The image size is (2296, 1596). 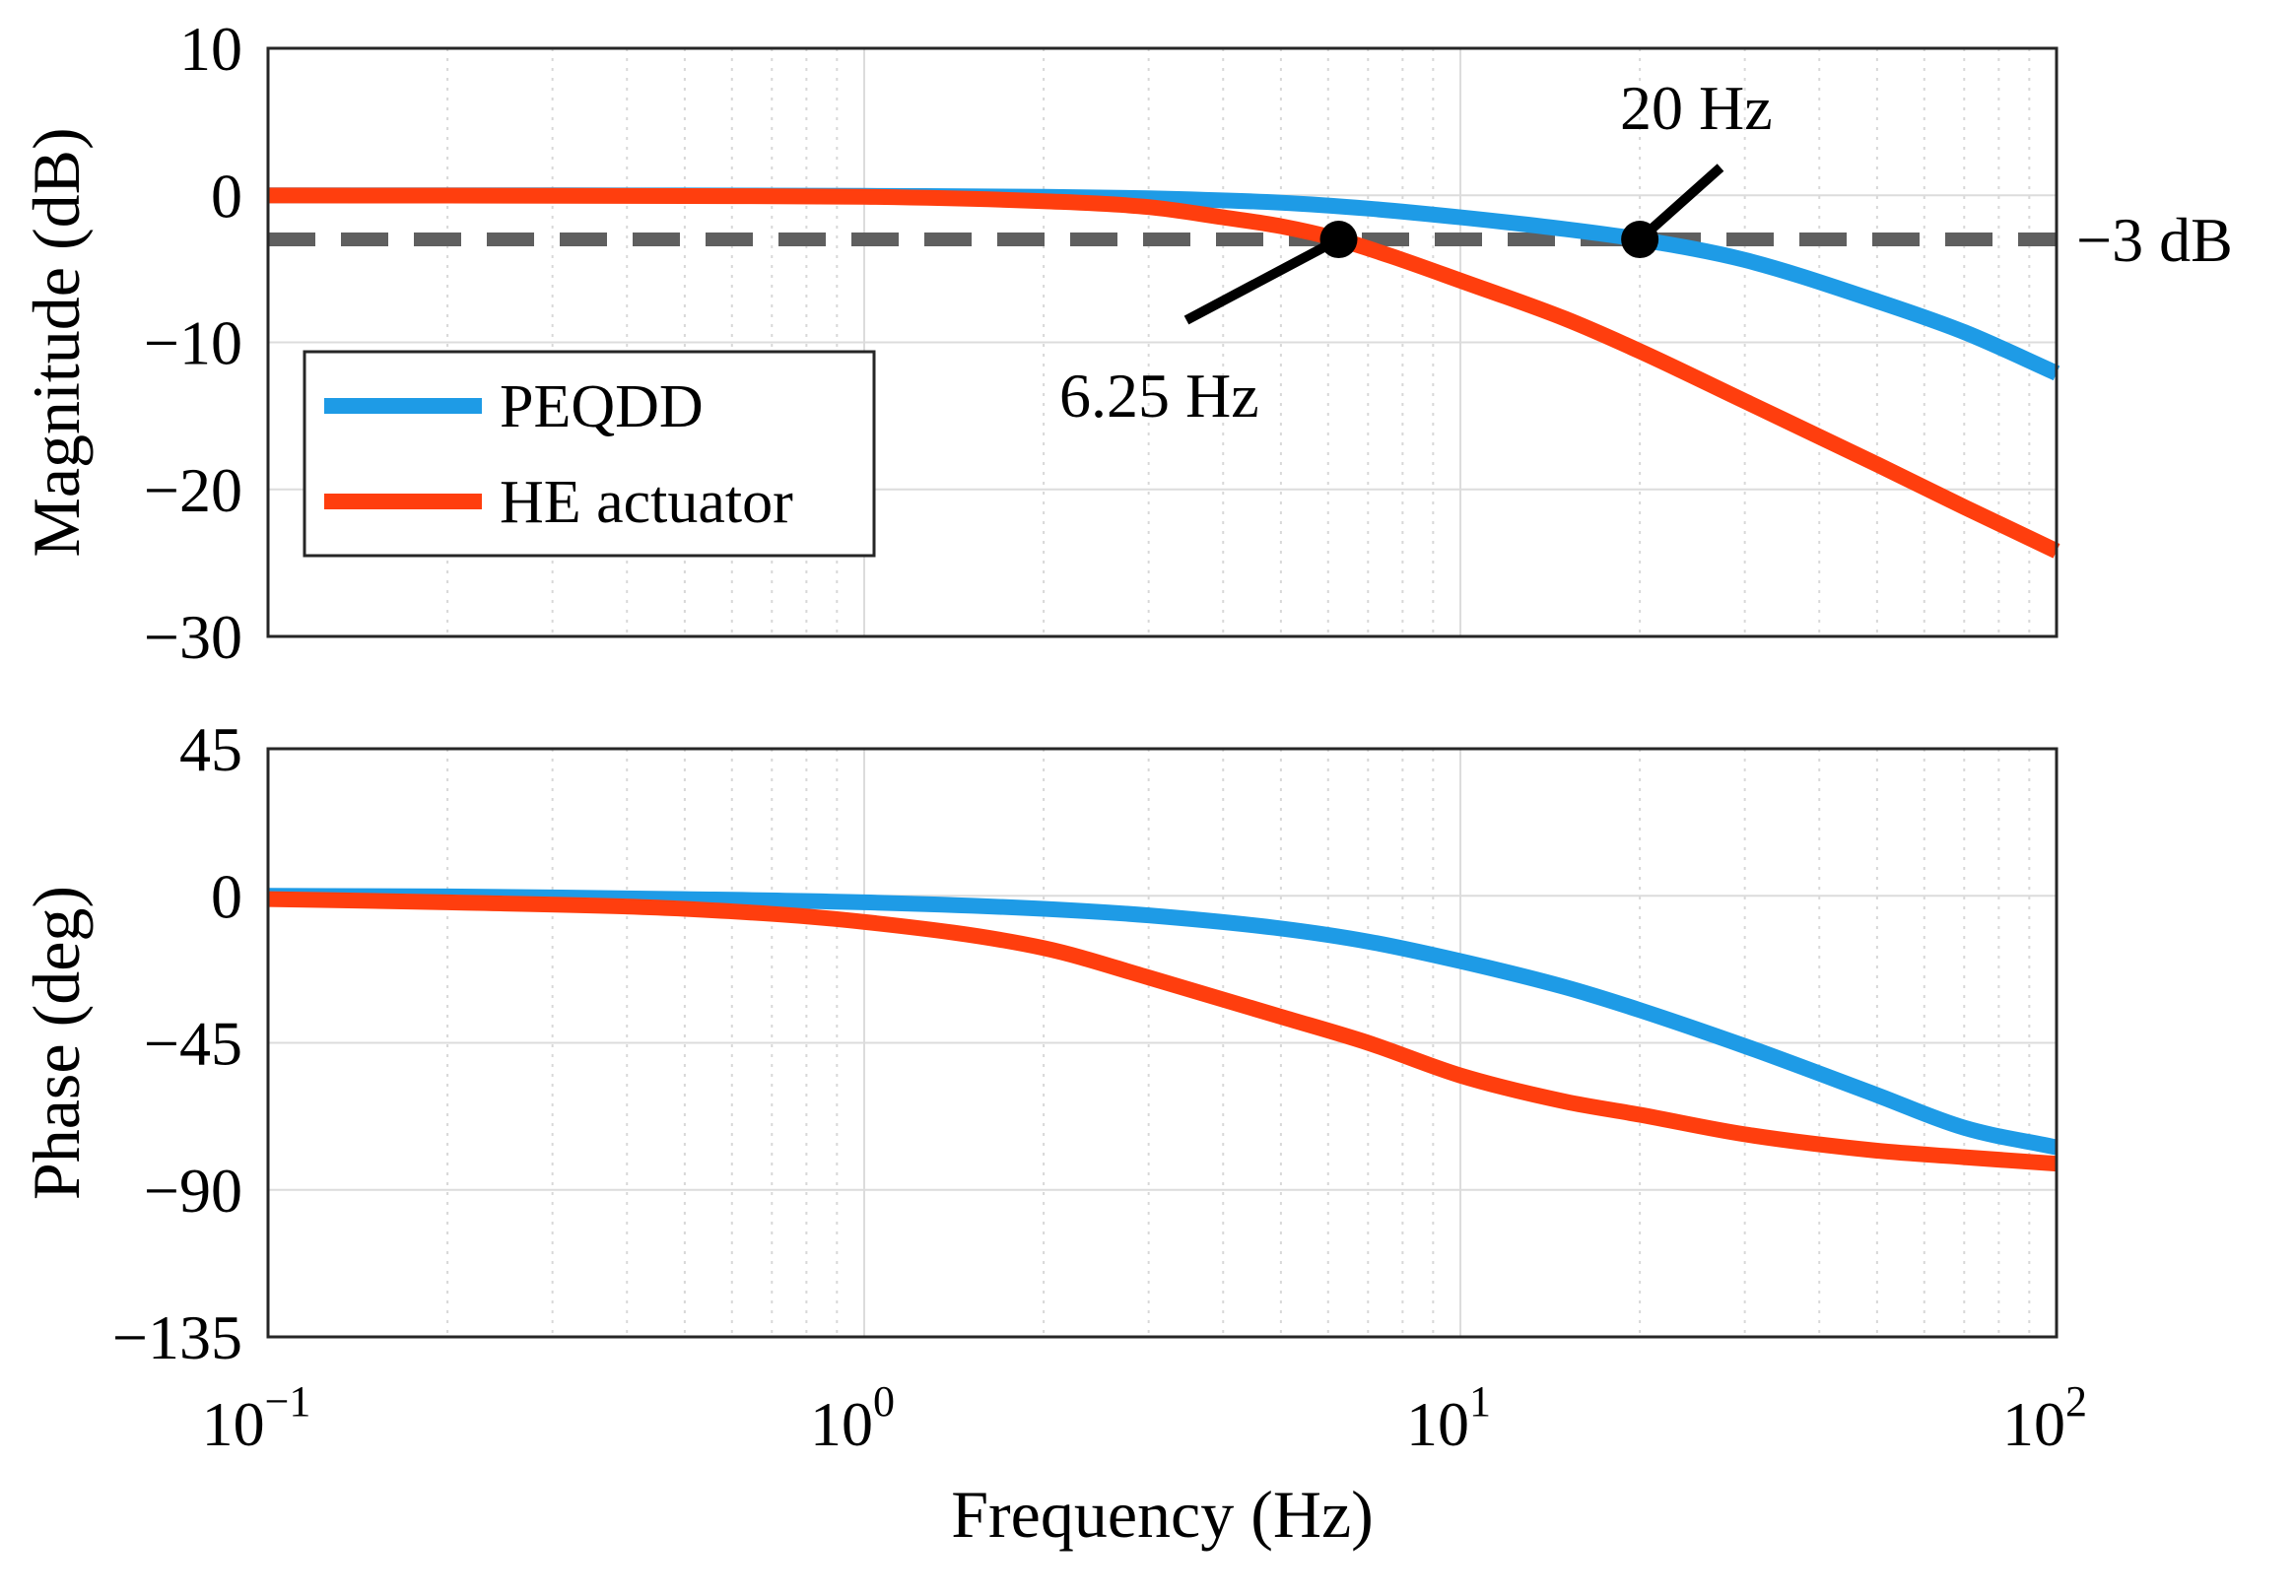 What do you see at coordinates (226, 896) in the screenshot?
I see `phase-ytick-label: 0` at bounding box center [226, 896].